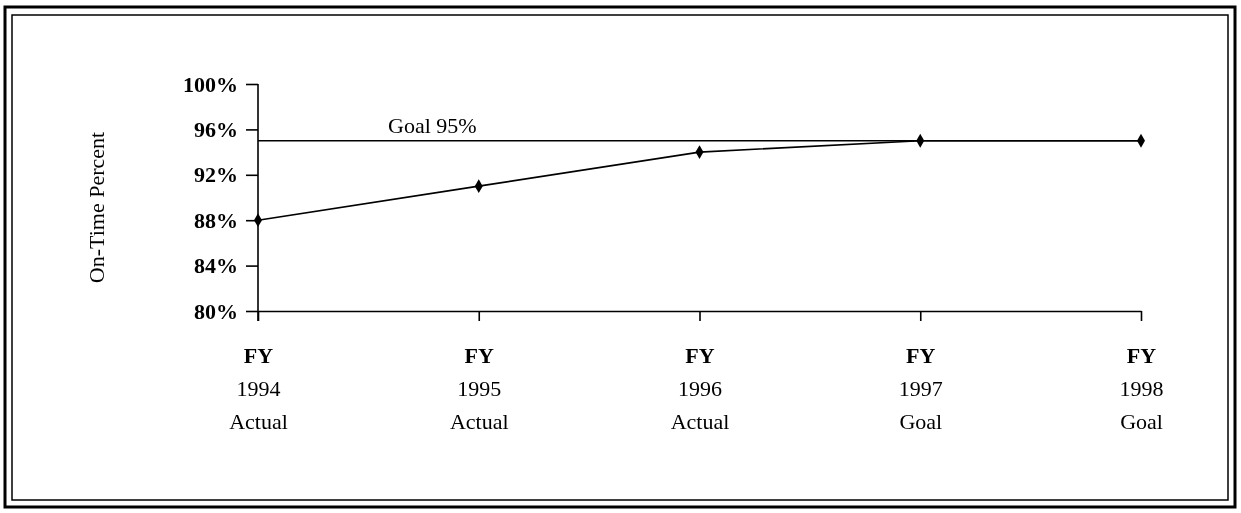 The height and width of the screenshot is (513, 1241). I want to click on x-tick-label: FY 1994 Actual, so click(258, 388).